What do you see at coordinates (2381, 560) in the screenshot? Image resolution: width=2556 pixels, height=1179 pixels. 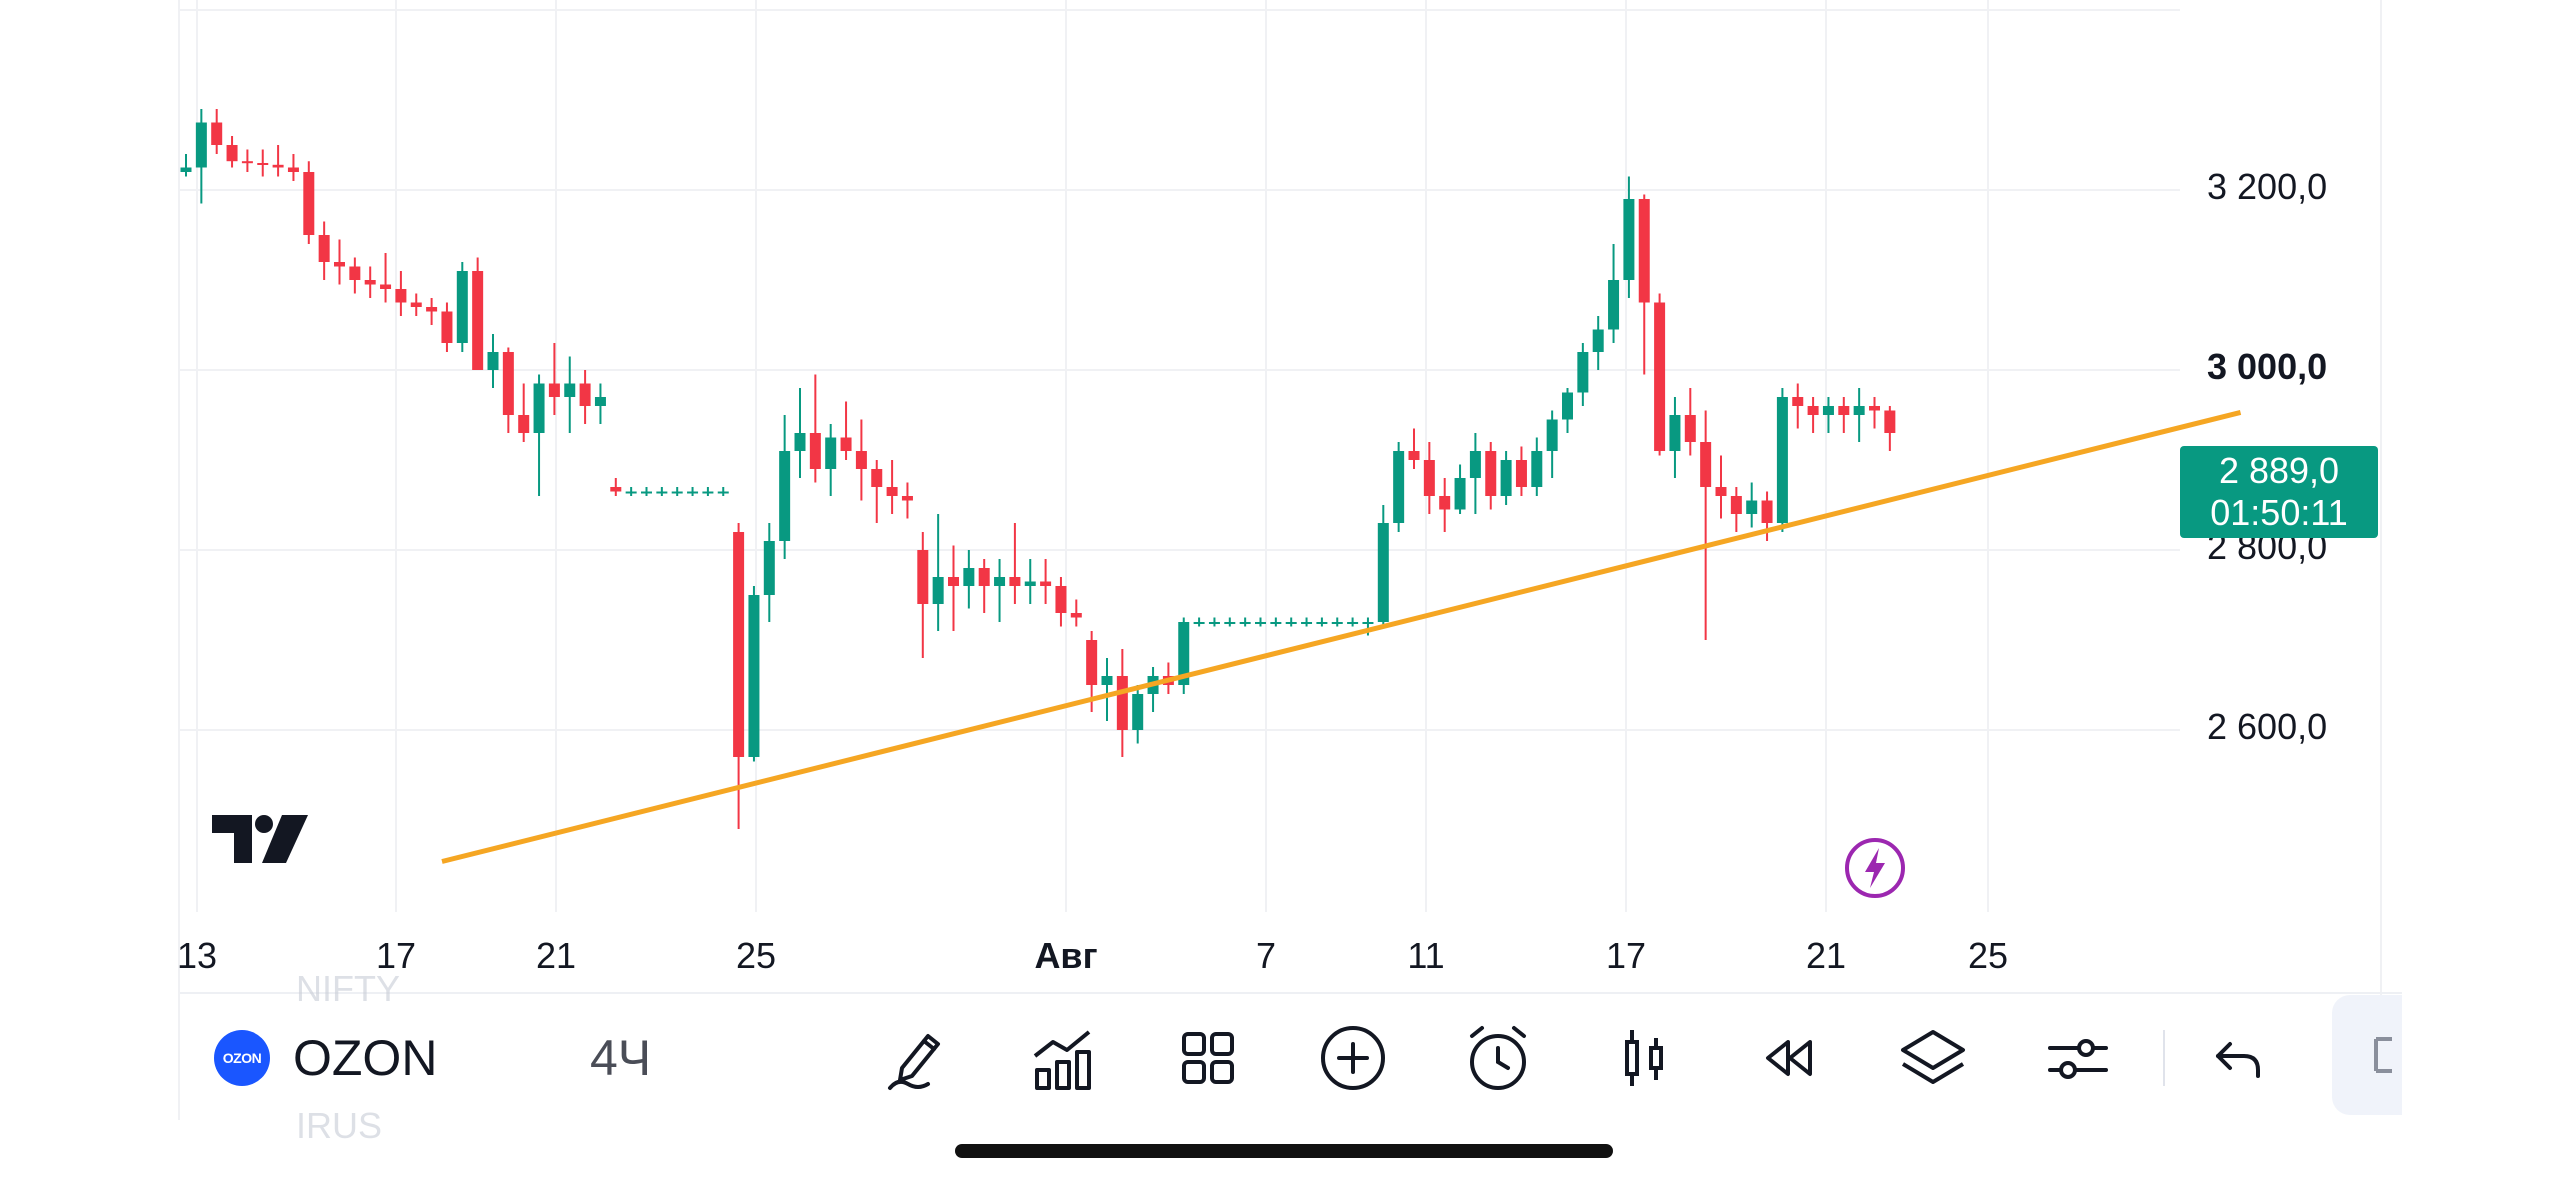 I see `chart-right-border` at bounding box center [2381, 560].